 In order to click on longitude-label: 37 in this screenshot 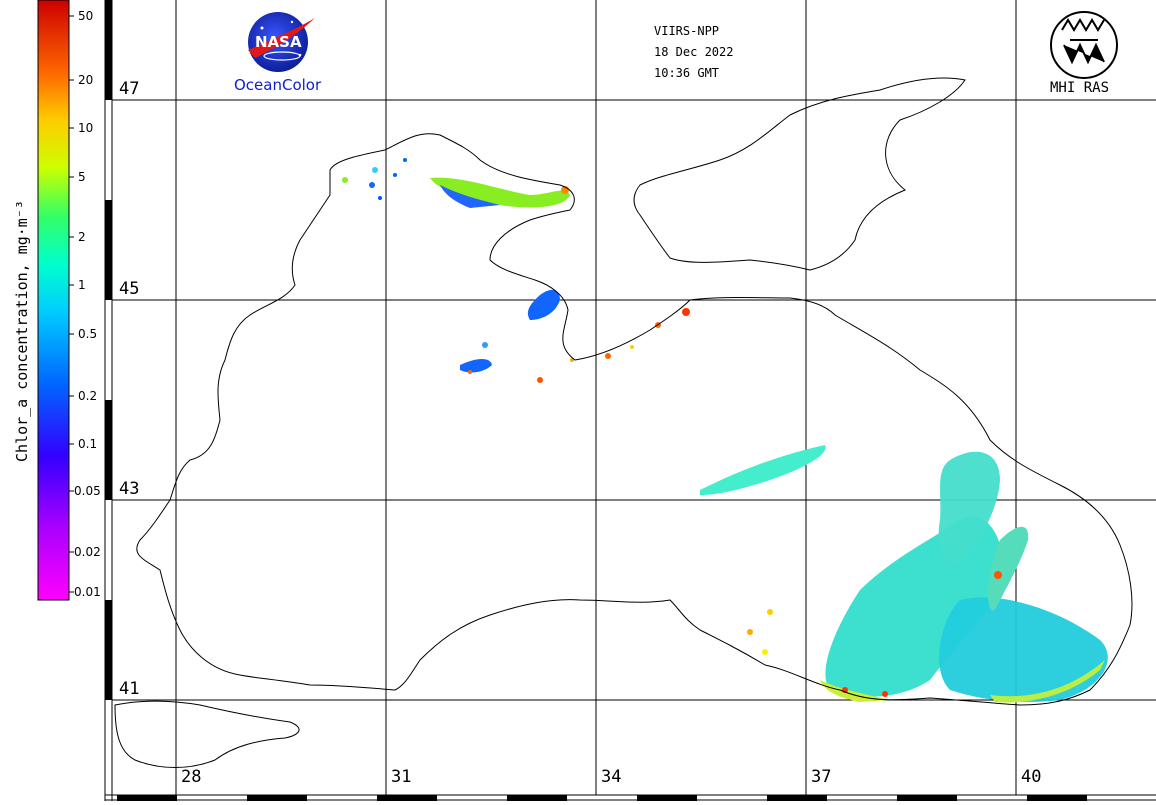, I will do `click(821, 777)`.